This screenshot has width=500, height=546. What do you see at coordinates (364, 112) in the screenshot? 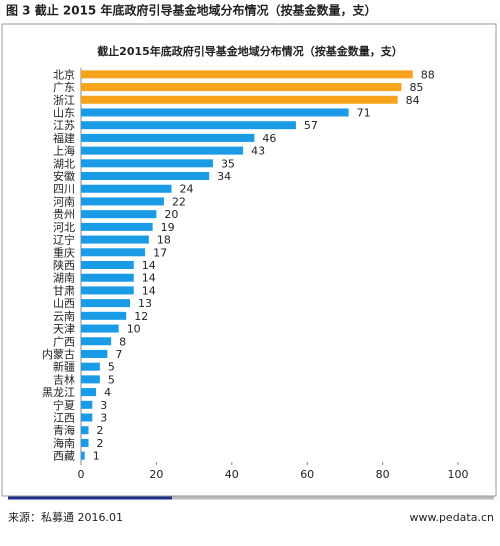
I see `value-label: 71` at bounding box center [364, 112].